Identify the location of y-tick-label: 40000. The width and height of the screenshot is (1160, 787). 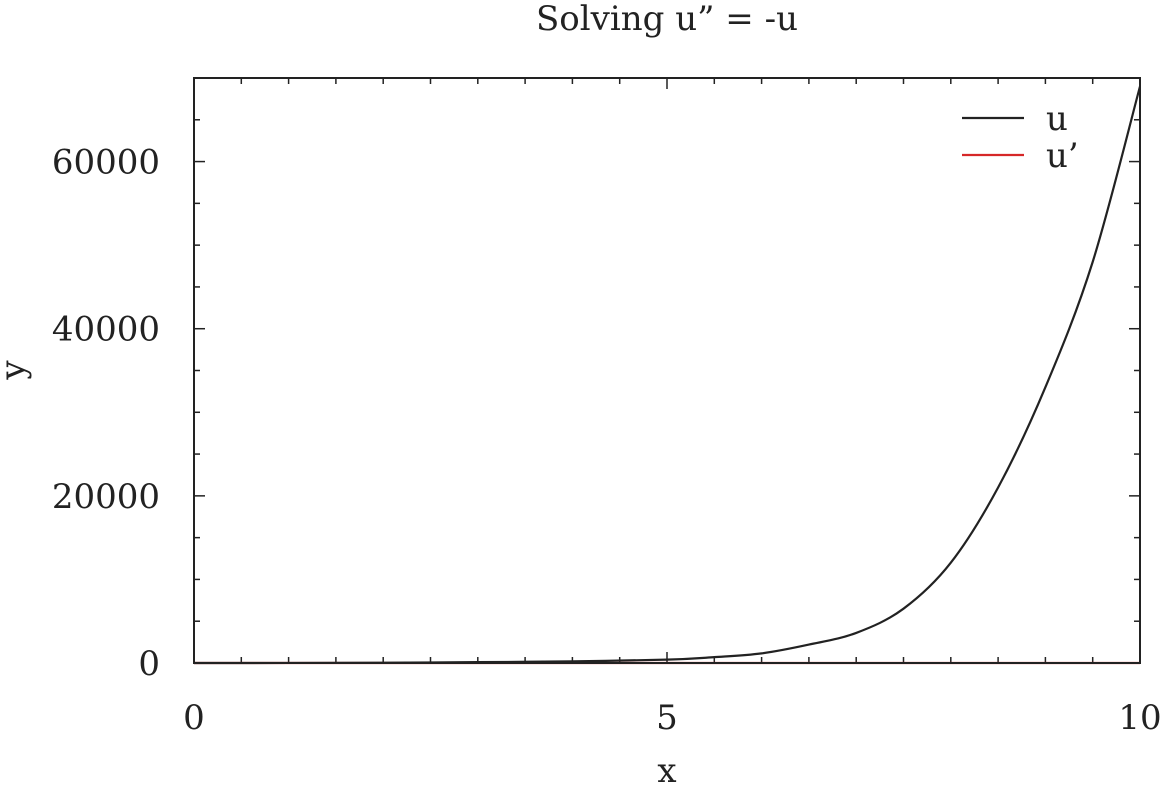
(106, 330).